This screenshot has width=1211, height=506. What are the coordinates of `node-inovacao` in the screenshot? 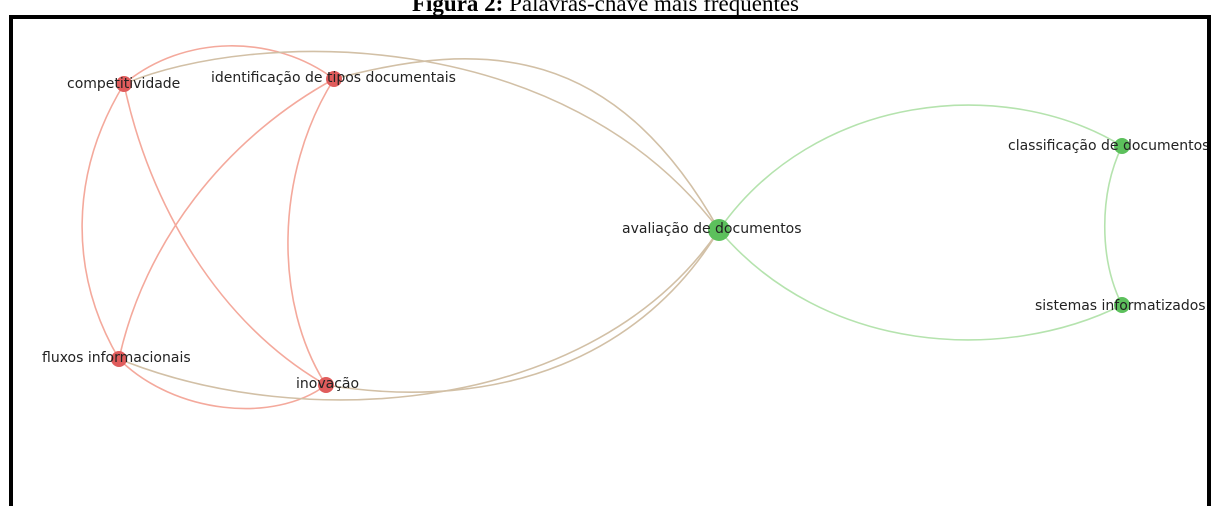 It's located at (326, 385).